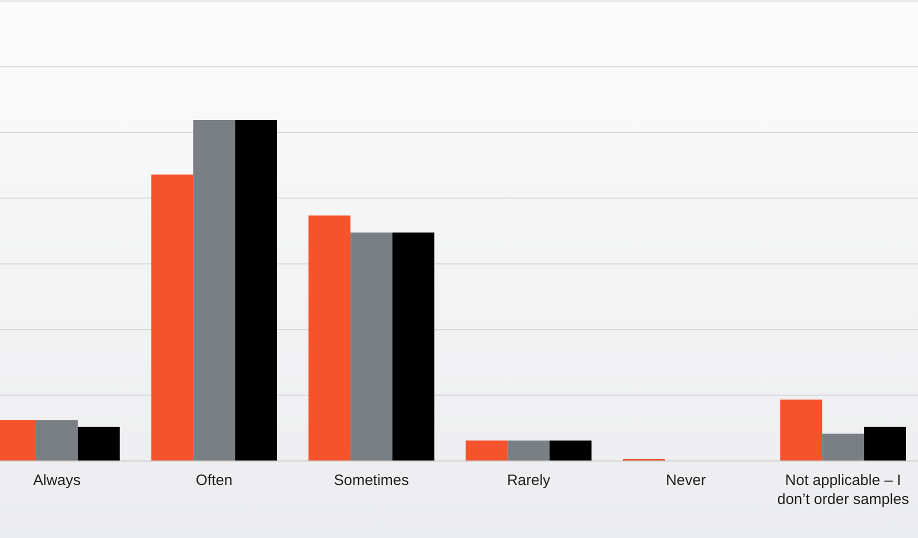 This screenshot has height=538, width=918. What do you see at coordinates (214, 480) in the screenshot?
I see `x-tick-label: Often` at bounding box center [214, 480].